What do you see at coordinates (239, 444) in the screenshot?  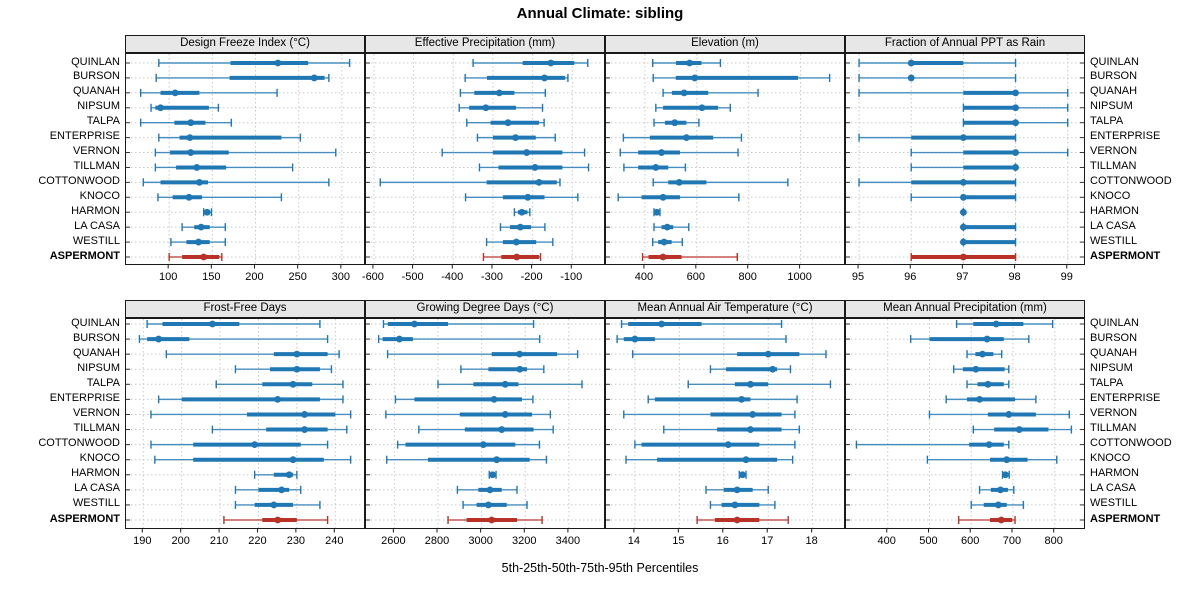 I see `bar-frost-free-days-cottonwood` at bounding box center [239, 444].